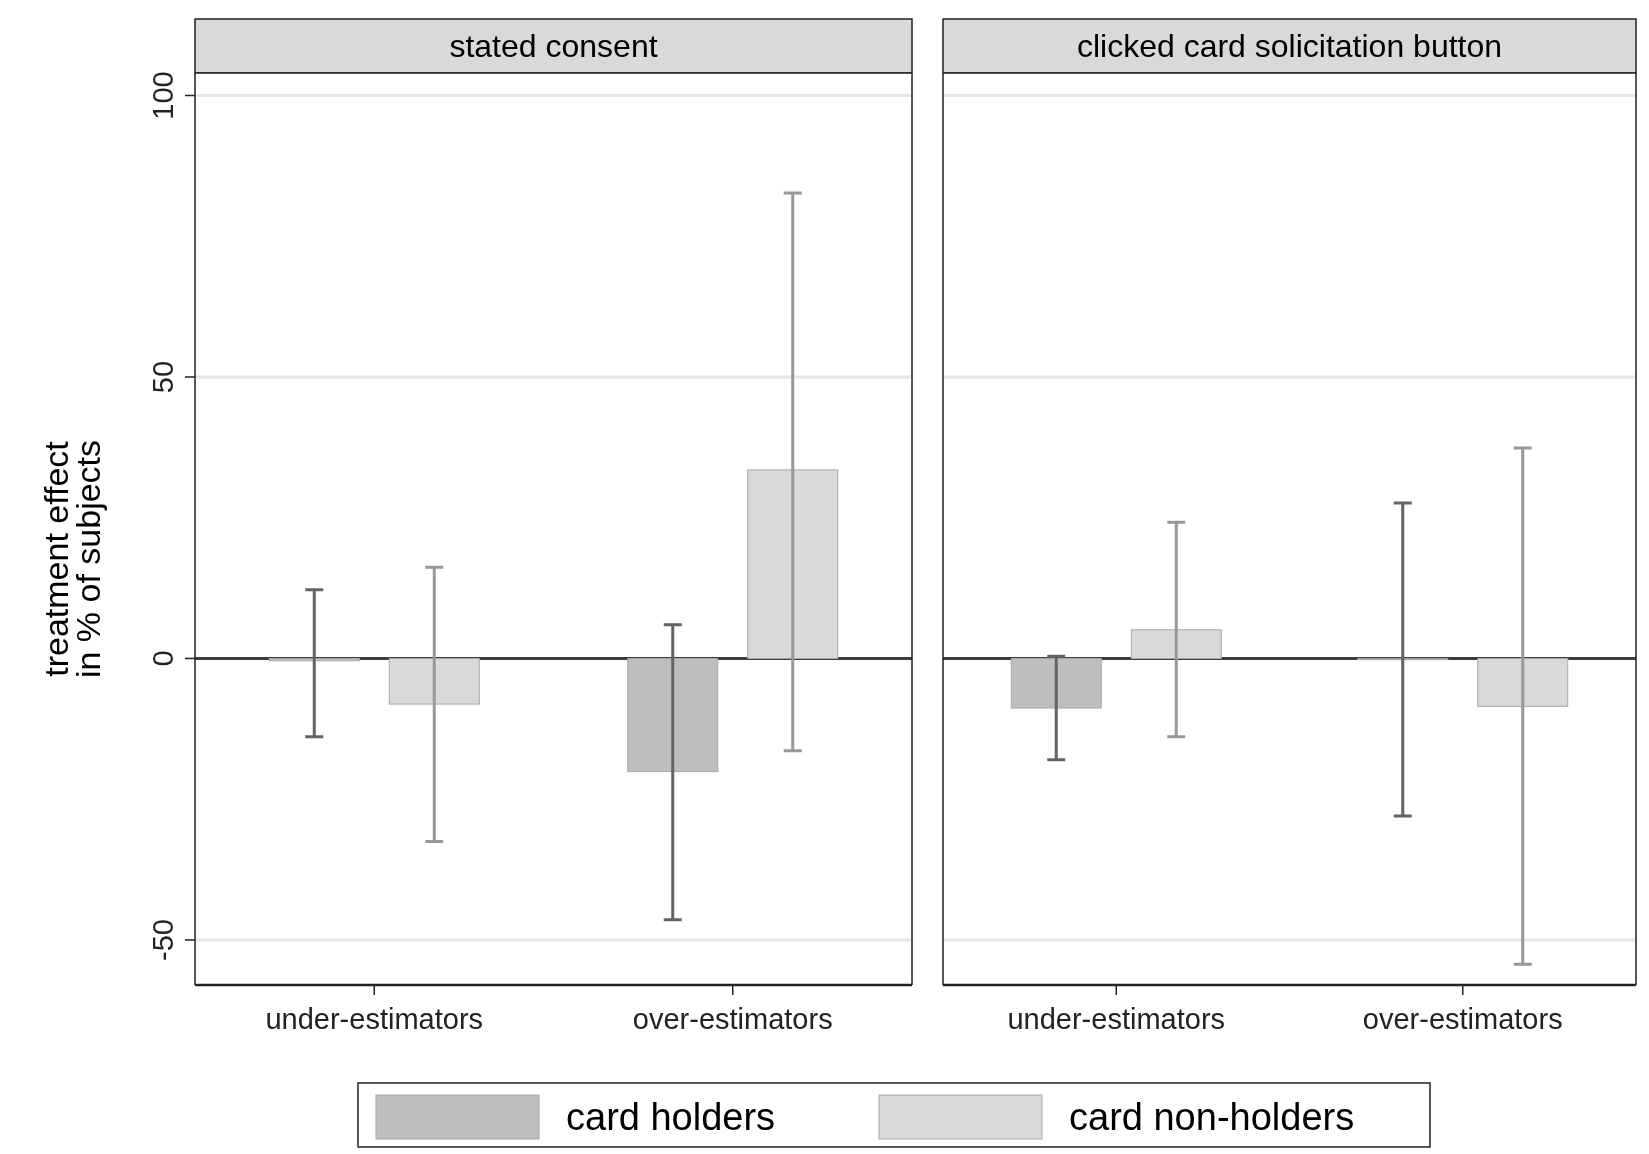 This screenshot has width=1649, height=1154. I want to click on y-tick-label: 50, so click(163, 377).